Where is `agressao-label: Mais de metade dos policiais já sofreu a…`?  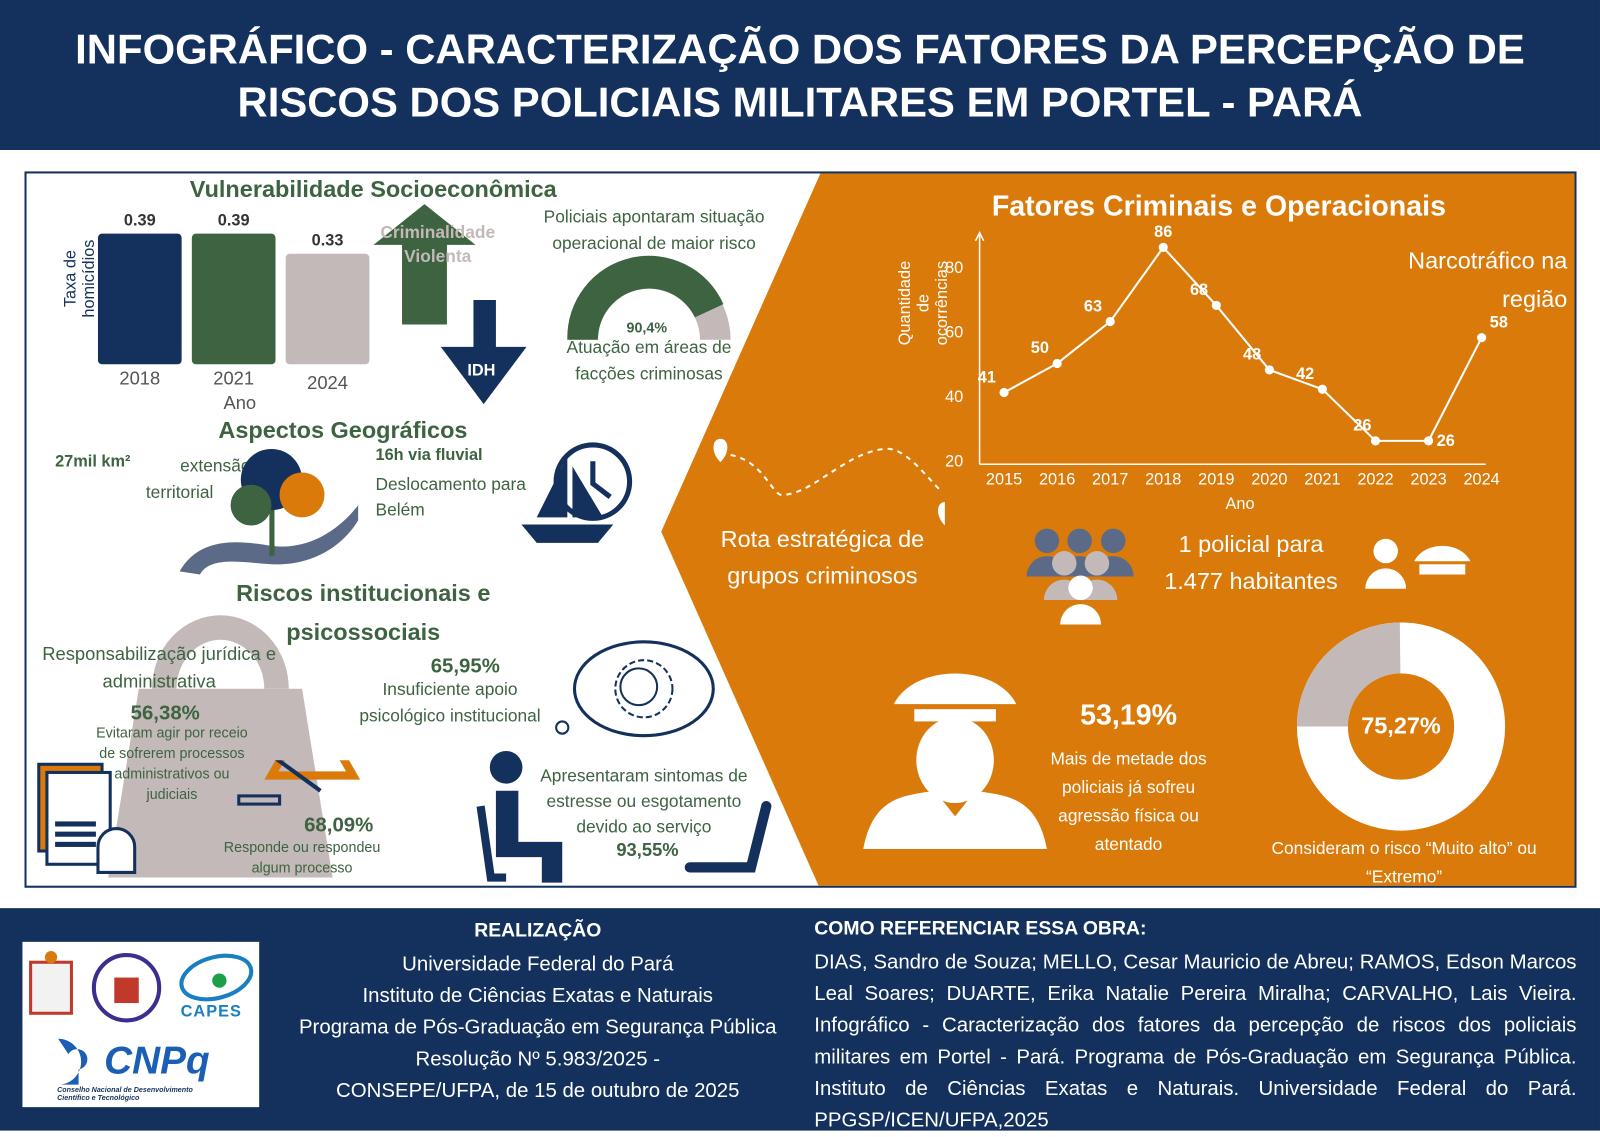 agressao-label: Mais de metade dos policiais já sofreu a… is located at coordinates (1128, 801).